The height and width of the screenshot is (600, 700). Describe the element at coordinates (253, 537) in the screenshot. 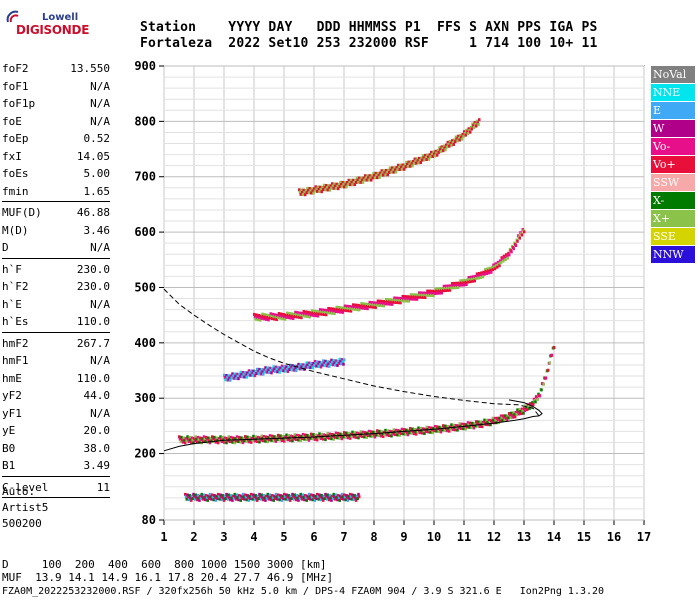

I see `x-tick-label: 4` at that location.